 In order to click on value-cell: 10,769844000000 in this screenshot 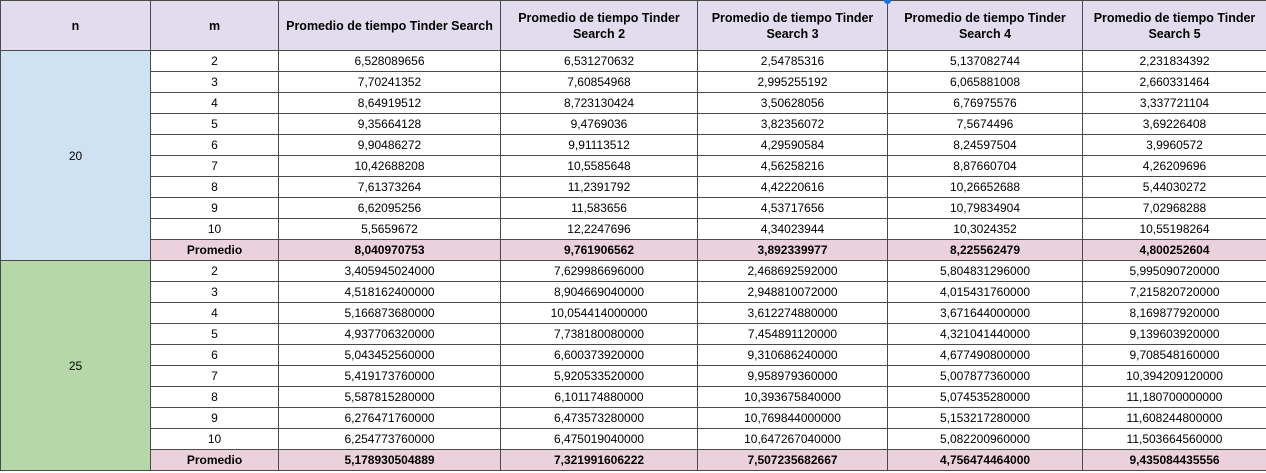, I will do `click(792, 418)`.